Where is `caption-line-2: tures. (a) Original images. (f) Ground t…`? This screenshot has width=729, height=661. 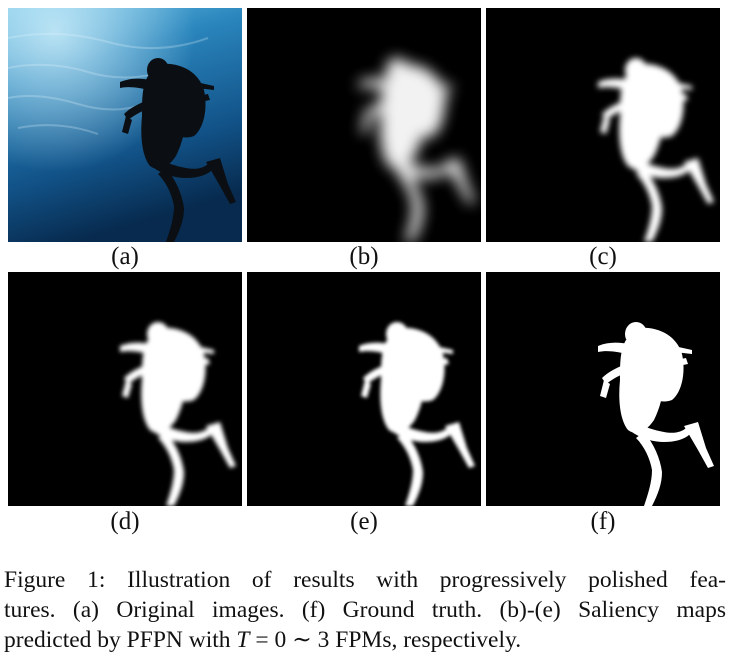 caption-line-2: tures. (a) Original images. (f) Ground t… is located at coordinates (365, 610).